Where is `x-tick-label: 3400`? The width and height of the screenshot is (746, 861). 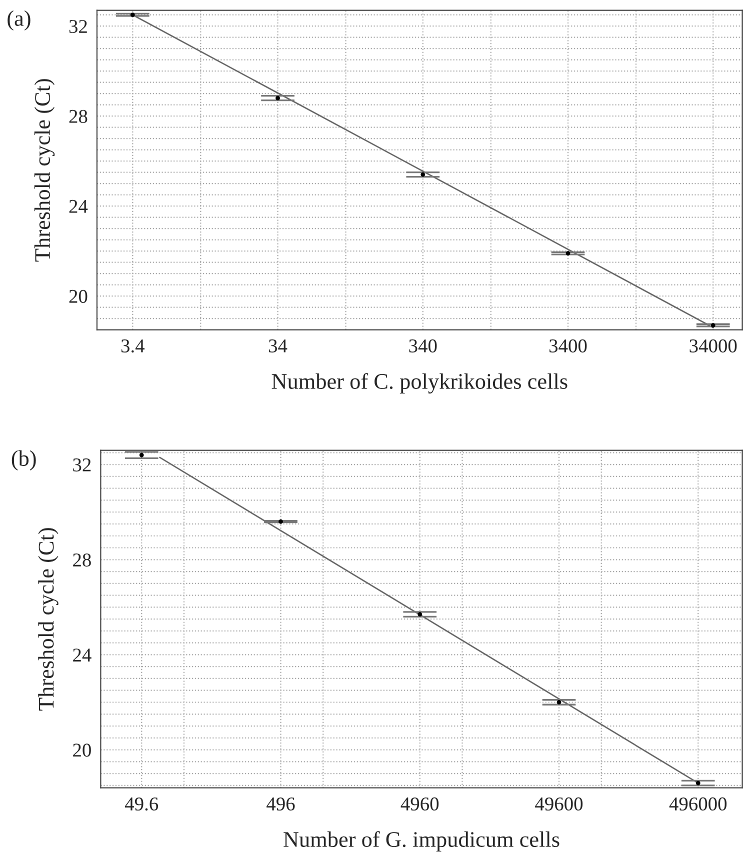 x-tick-label: 3400 is located at coordinates (568, 345).